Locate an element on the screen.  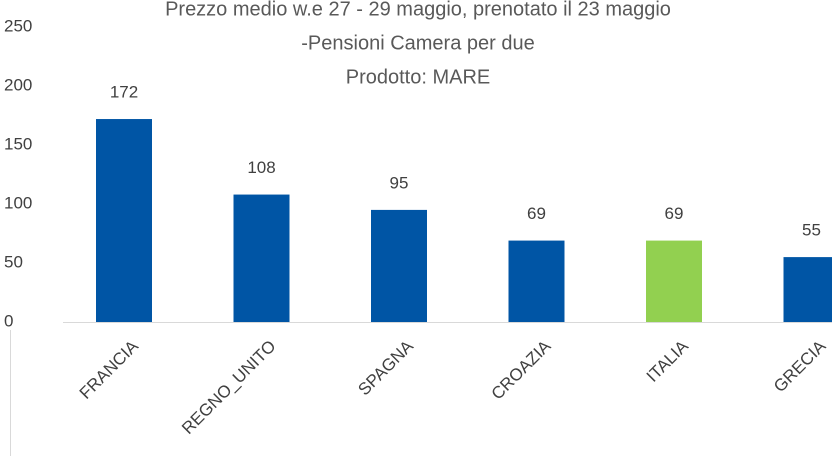
x-tick-label: REGNO_UNITO is located at coordinates (228, 387).